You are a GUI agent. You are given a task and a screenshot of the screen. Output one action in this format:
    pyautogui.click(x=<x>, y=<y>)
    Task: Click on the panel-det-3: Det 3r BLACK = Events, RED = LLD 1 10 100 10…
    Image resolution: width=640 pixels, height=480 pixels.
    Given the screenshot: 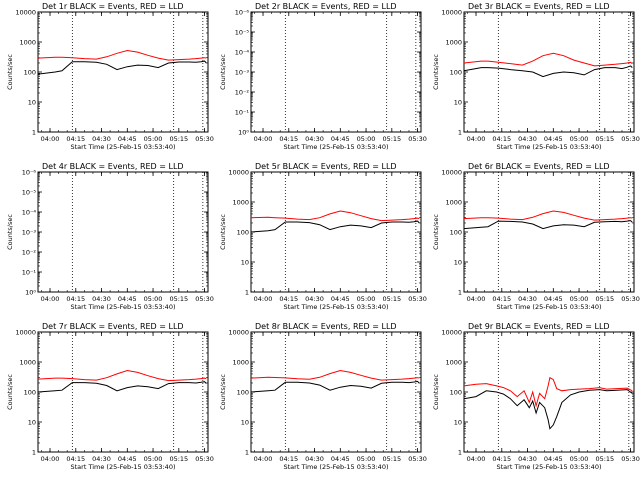 What is the action you would take?
    pyautogui.click(x=536, y=76)
    